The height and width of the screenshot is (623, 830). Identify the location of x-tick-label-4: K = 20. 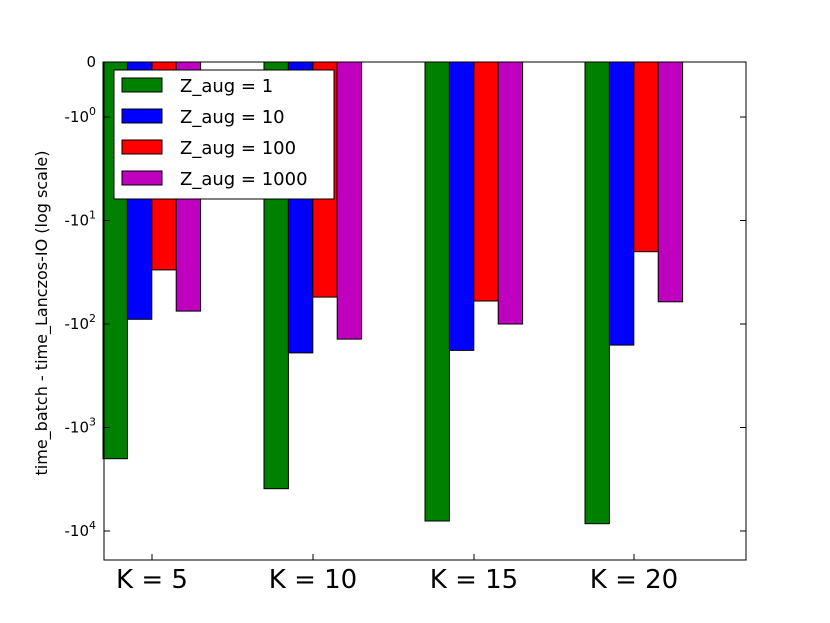
(634, 580).